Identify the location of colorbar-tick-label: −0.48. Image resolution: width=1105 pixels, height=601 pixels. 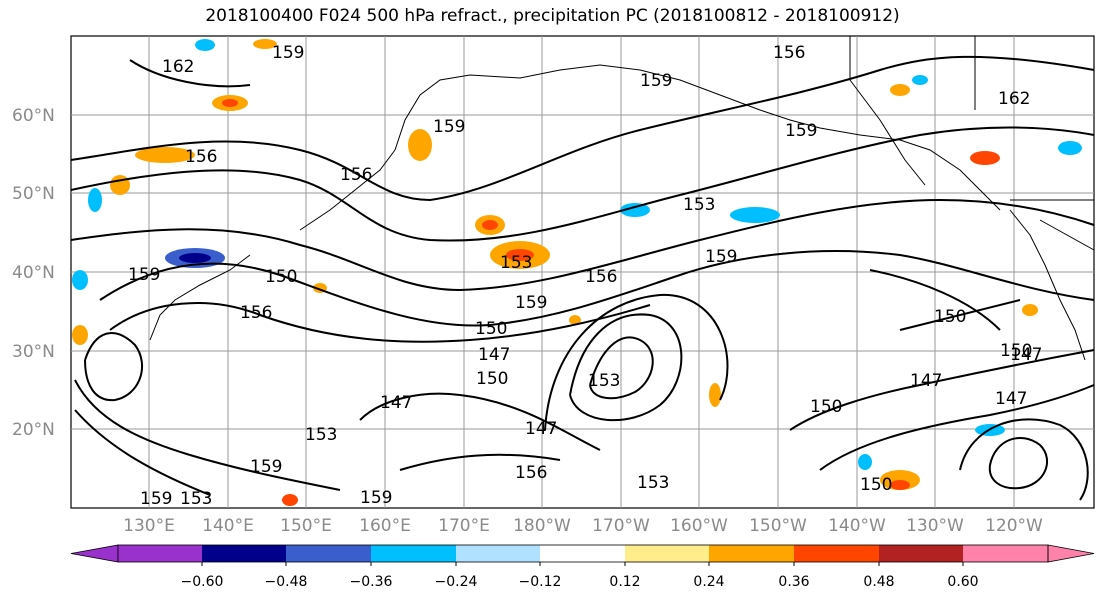
(286, 582).